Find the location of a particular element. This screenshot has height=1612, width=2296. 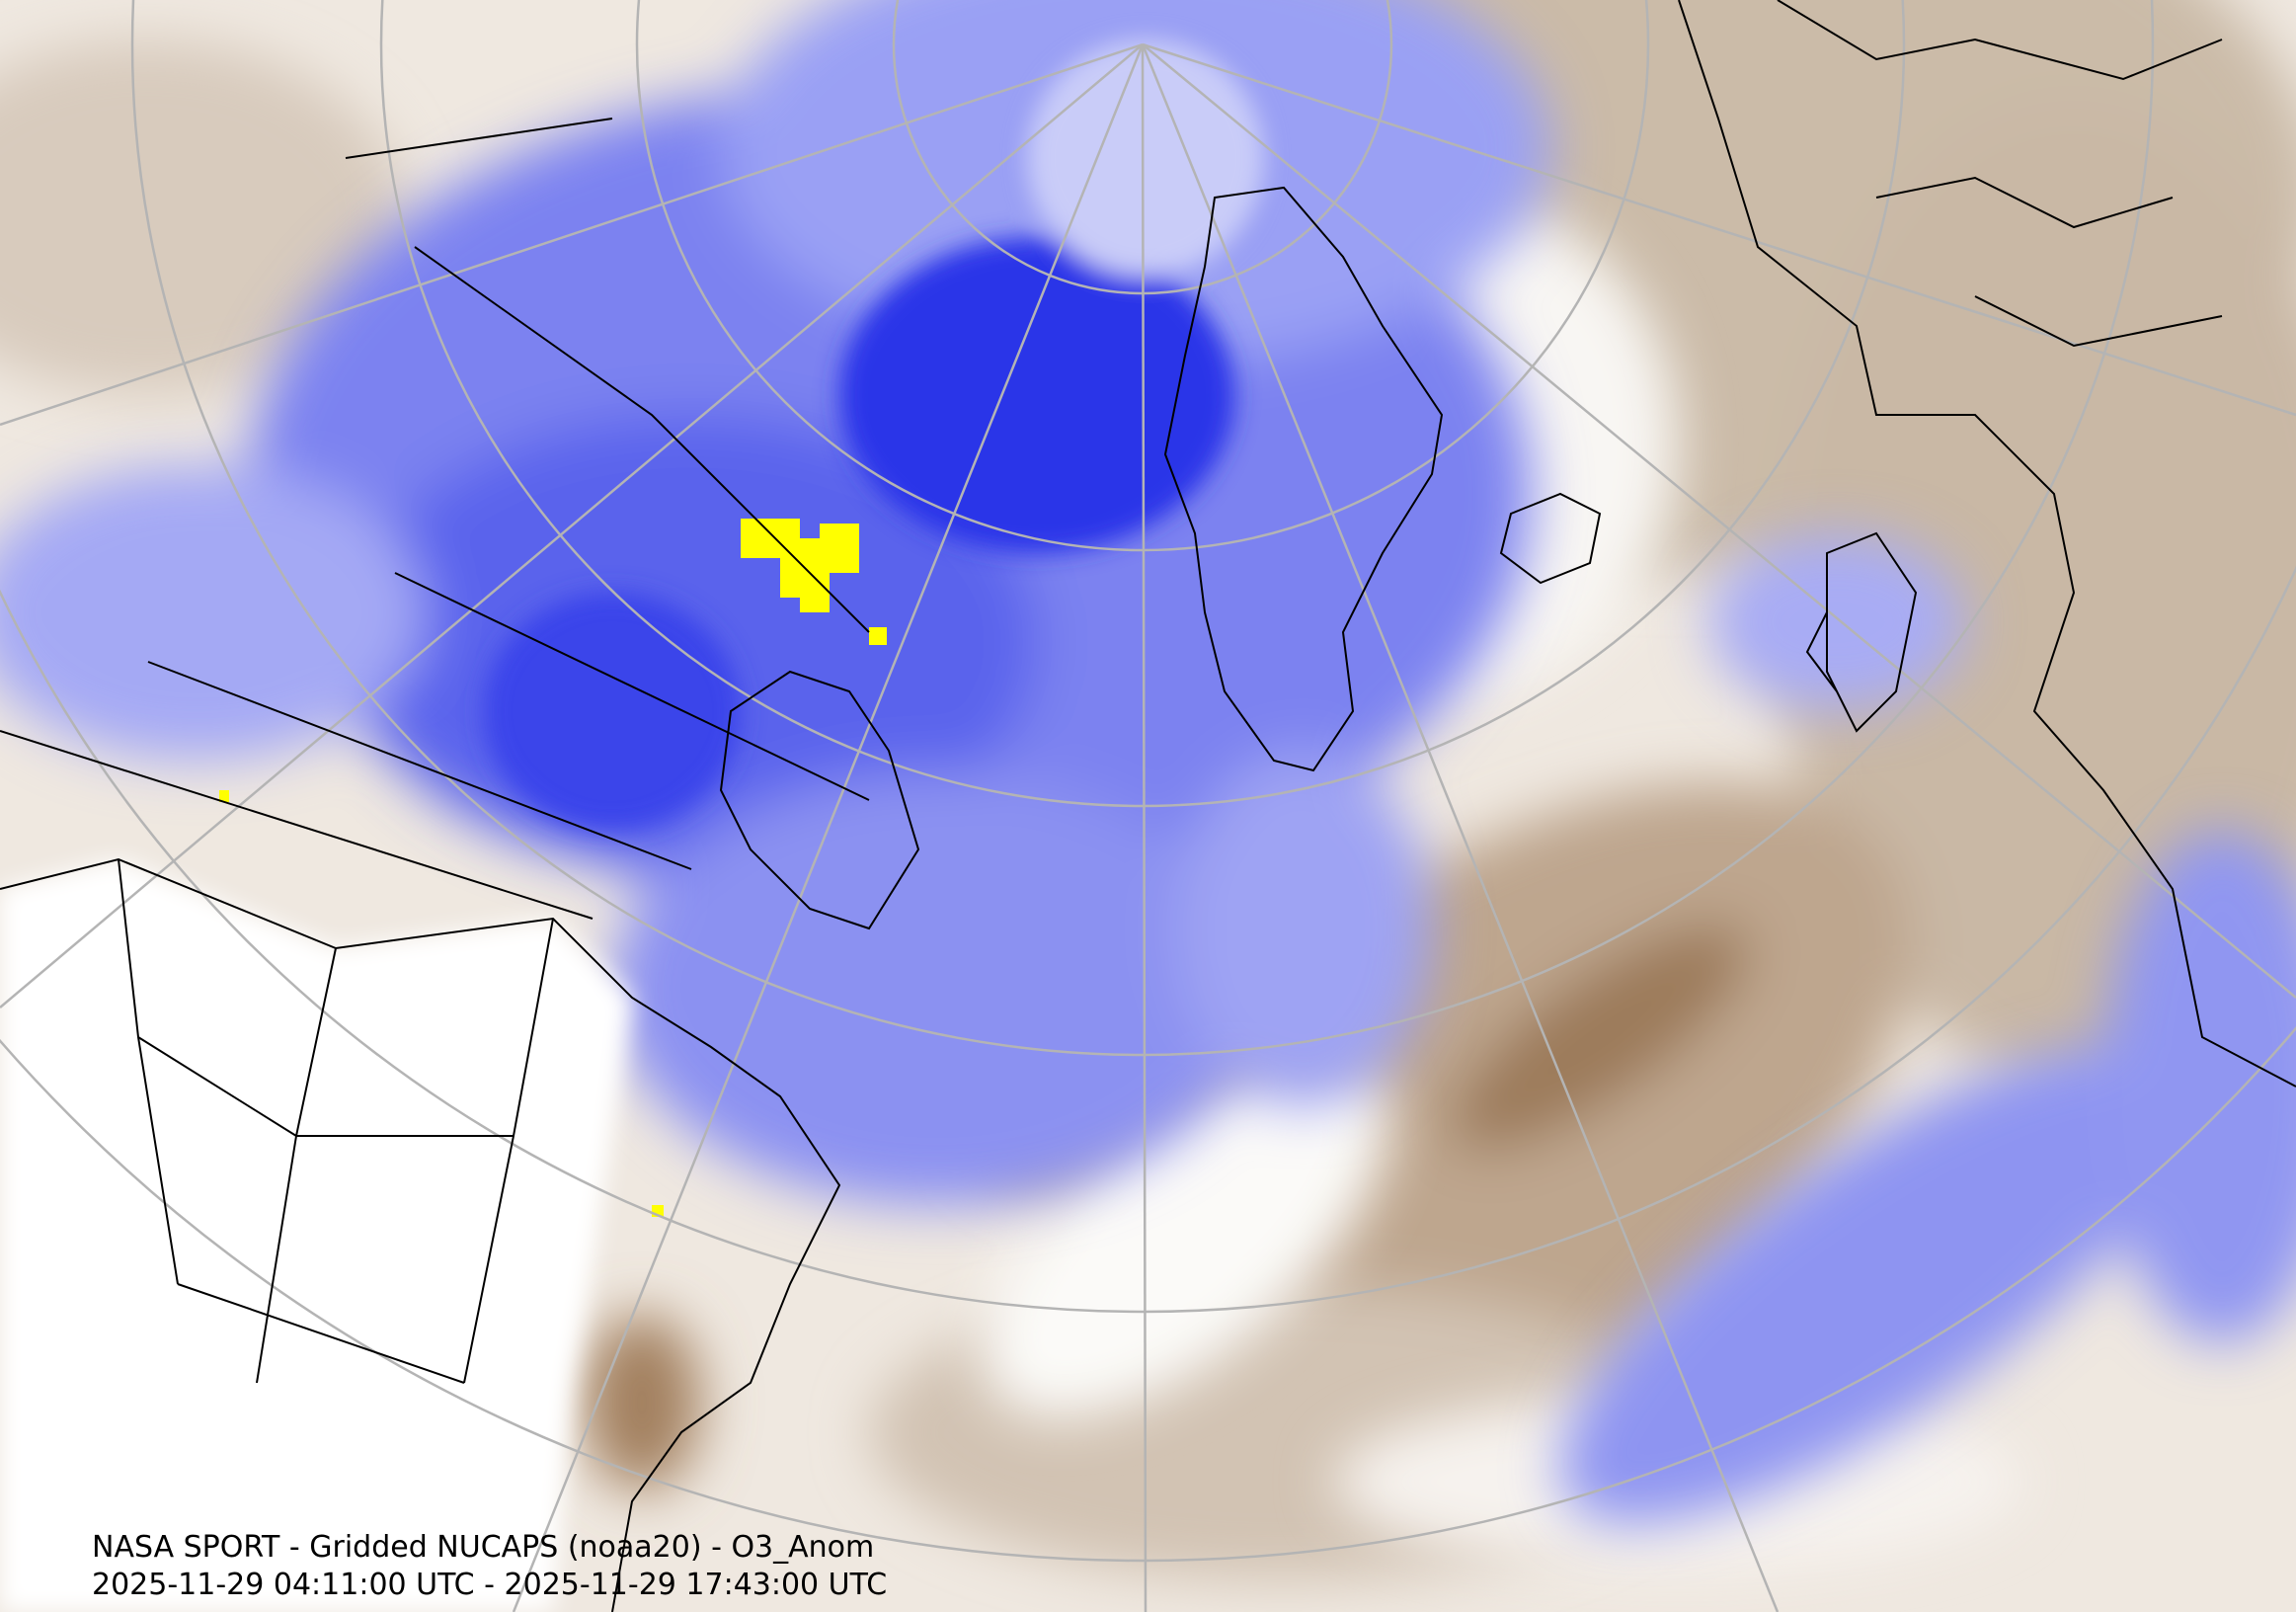

european-borders is located at coordinates (2000, 174).